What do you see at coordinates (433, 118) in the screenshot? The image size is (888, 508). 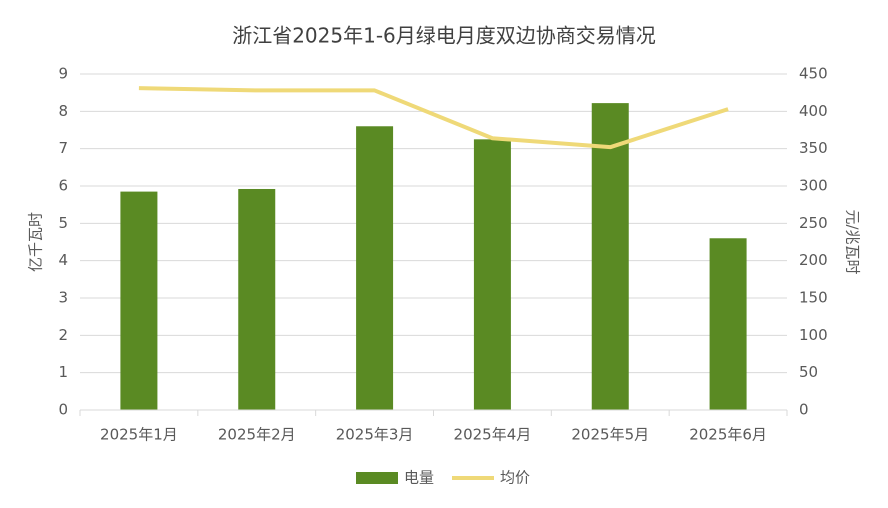 I see `line-series` at bounding box center [433, 118].